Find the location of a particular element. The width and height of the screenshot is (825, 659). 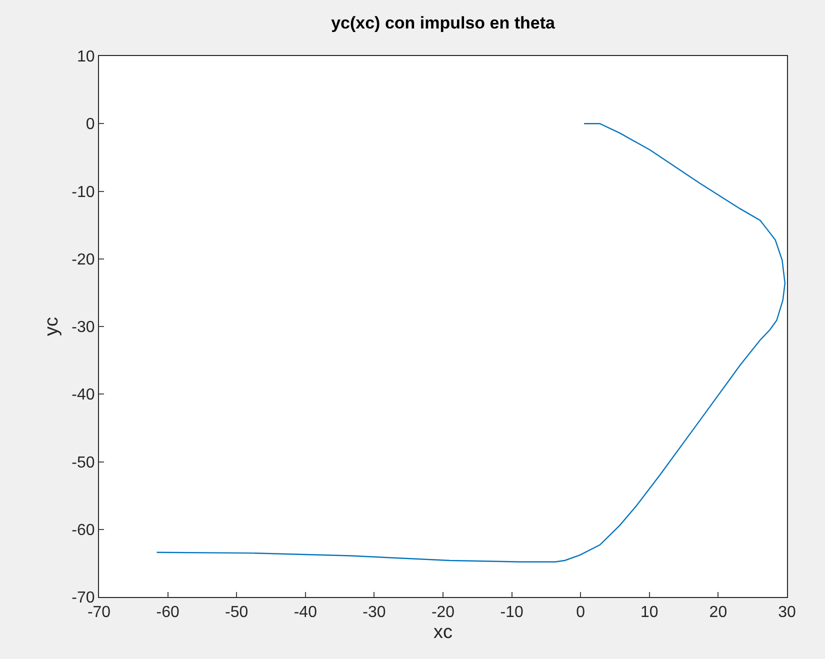

x-tick-label: -10 is located at coordinates (512, 613).